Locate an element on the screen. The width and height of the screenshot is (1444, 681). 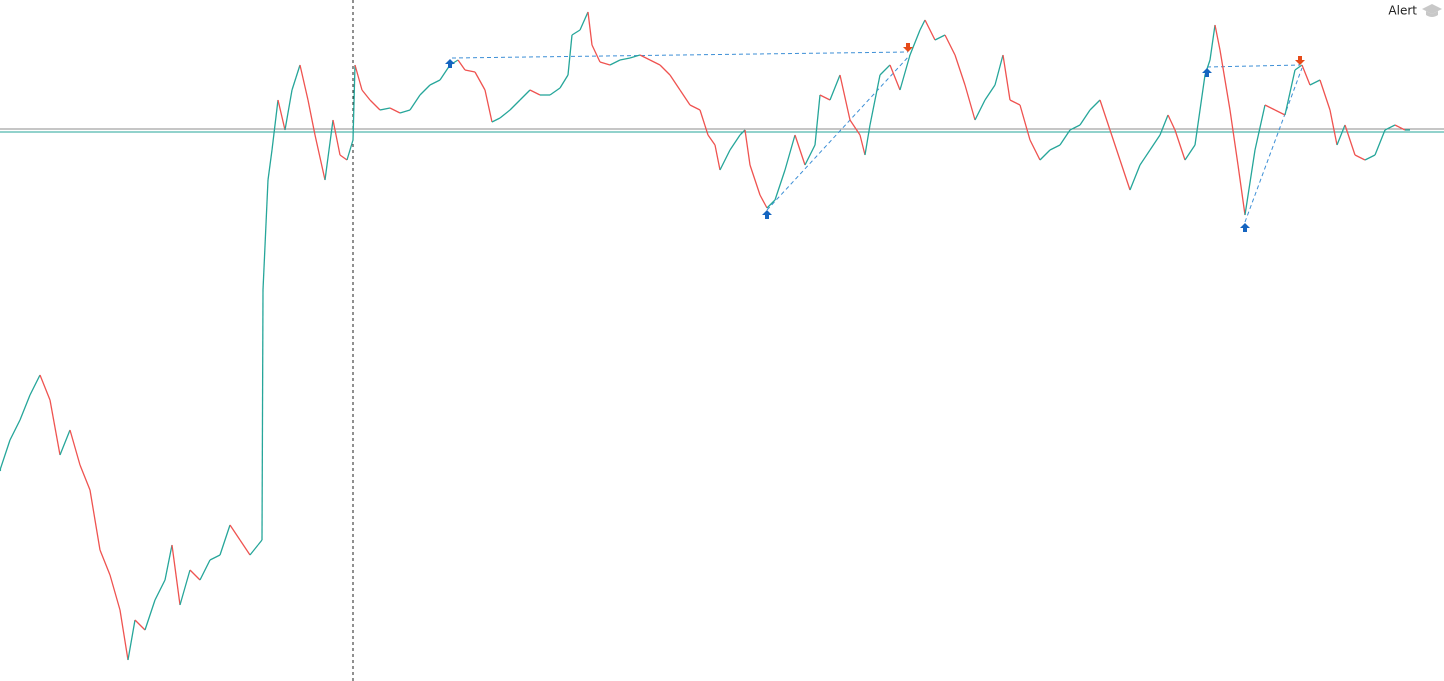
cap-base is located at coordinates (1432, 14).